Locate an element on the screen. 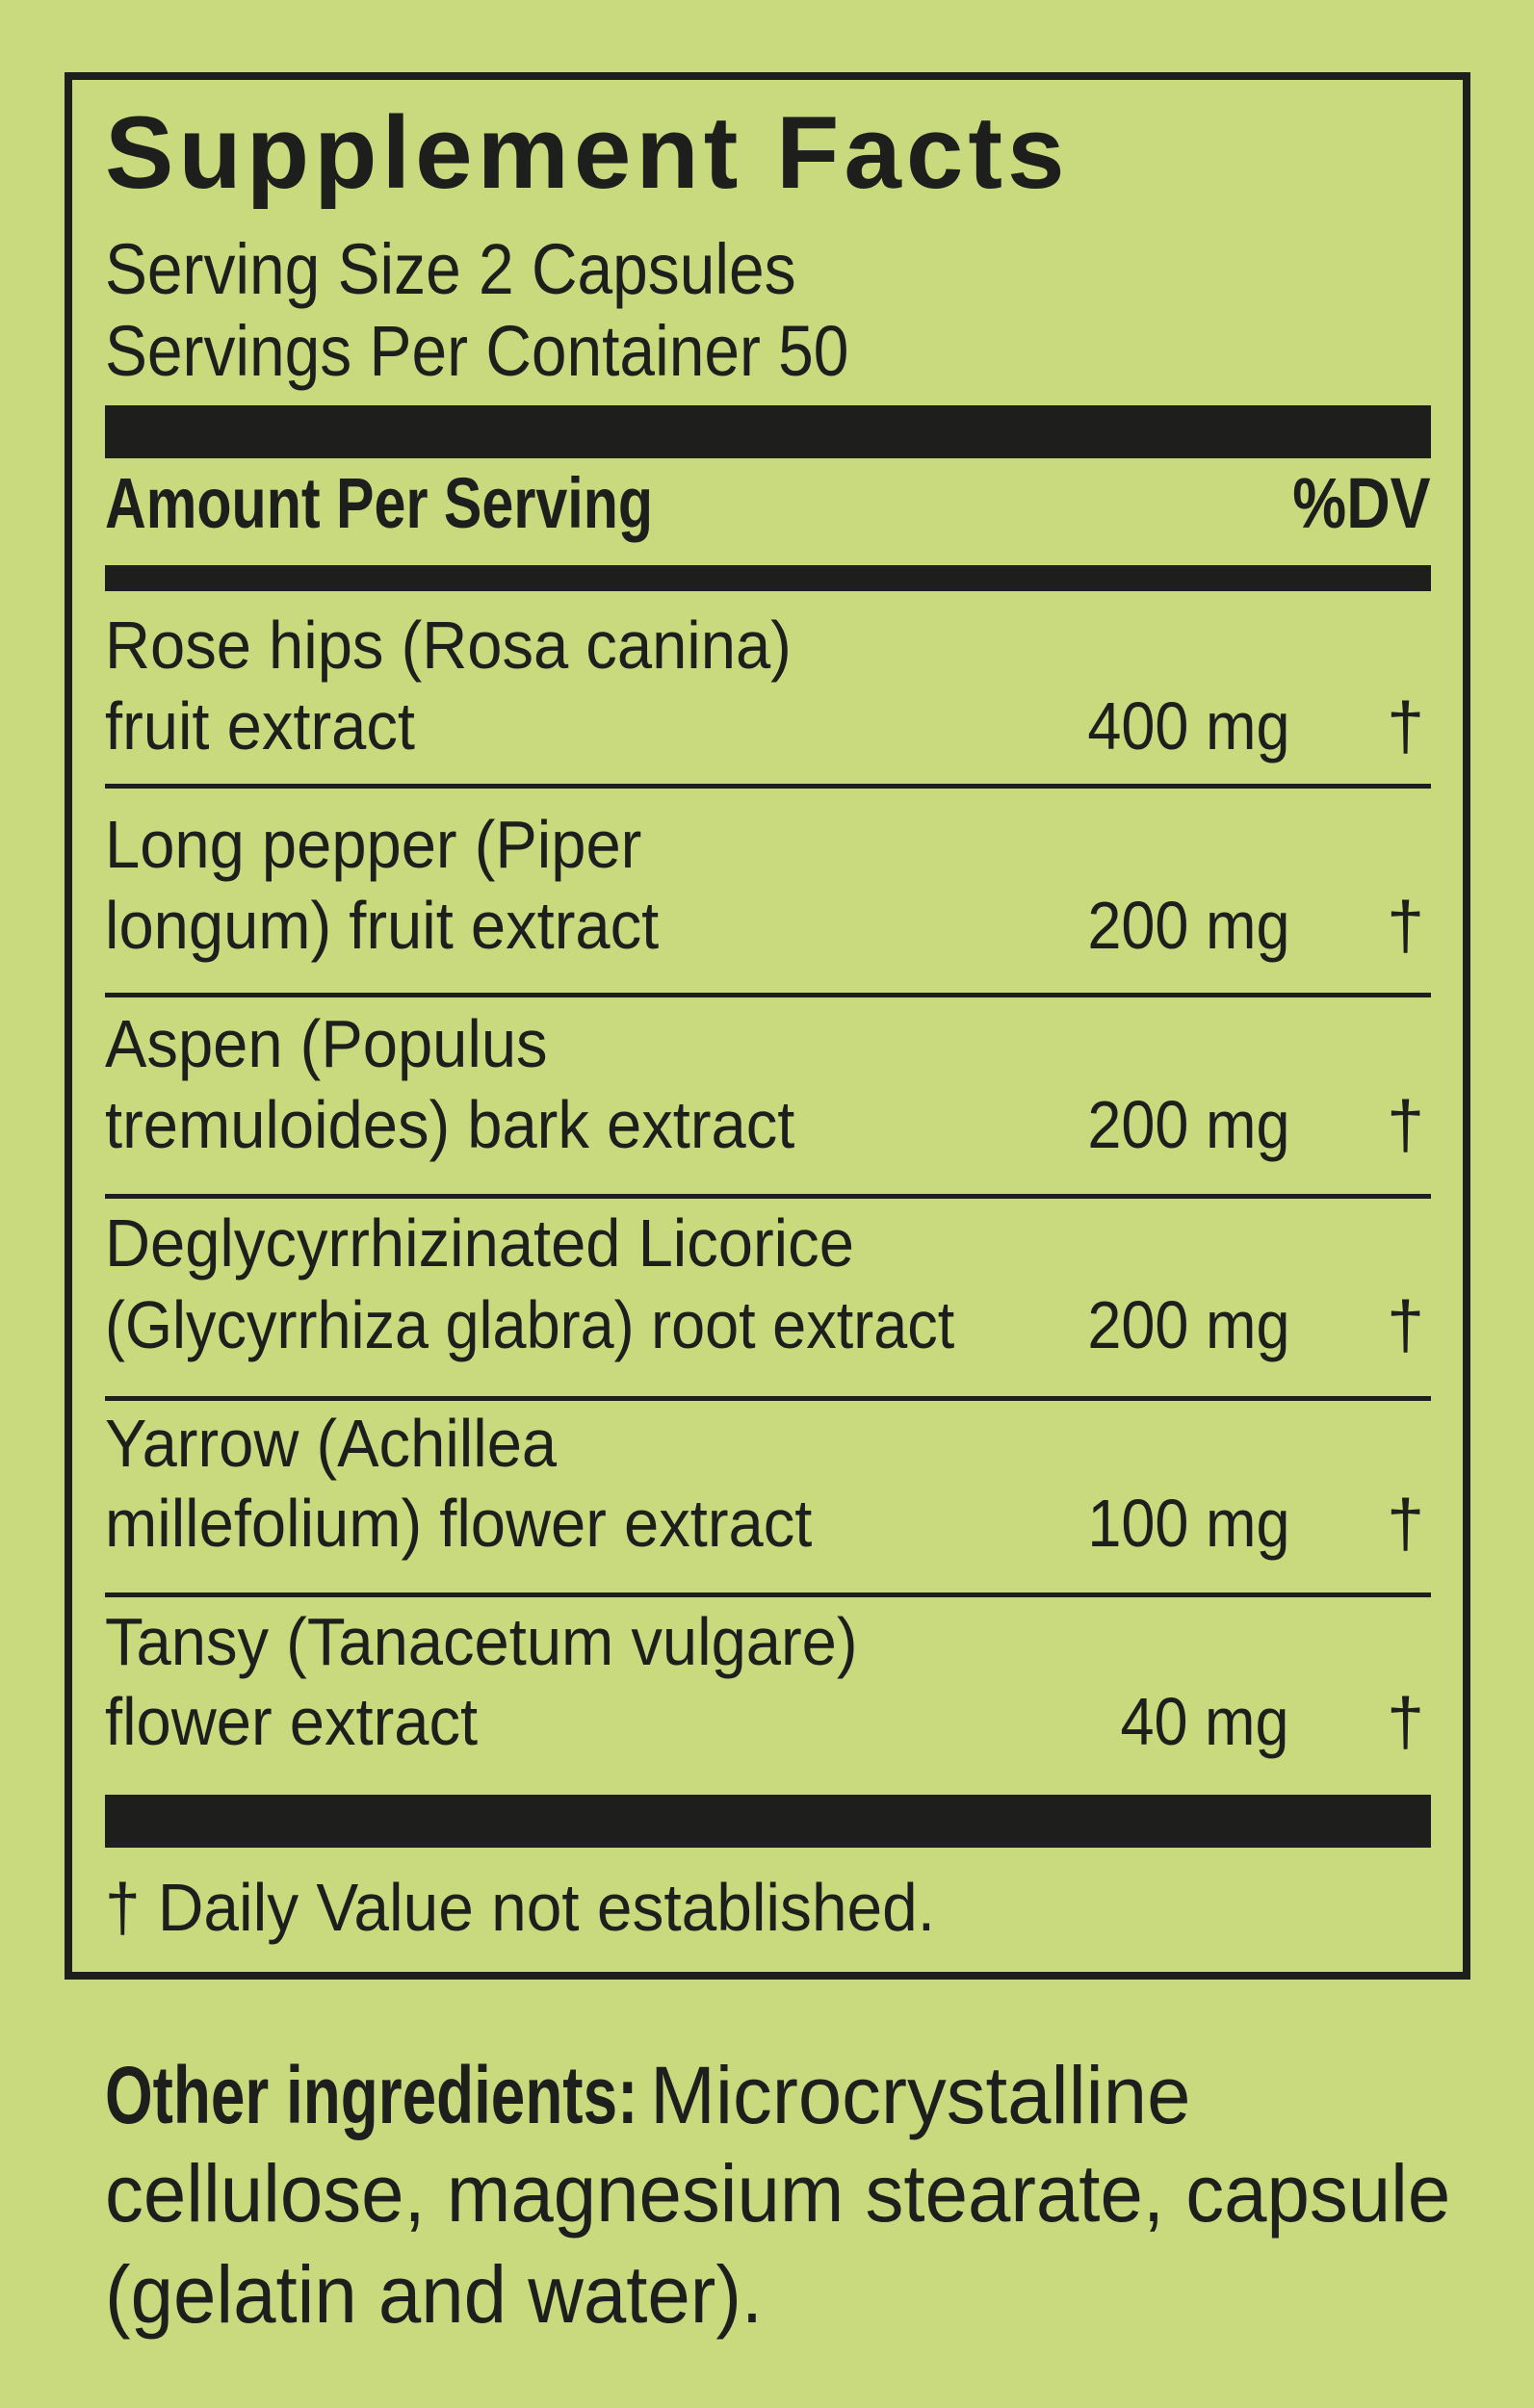  other-ingredients-line1: Other ingredients: Microcrystalline is located at coordinates (656, 2095).